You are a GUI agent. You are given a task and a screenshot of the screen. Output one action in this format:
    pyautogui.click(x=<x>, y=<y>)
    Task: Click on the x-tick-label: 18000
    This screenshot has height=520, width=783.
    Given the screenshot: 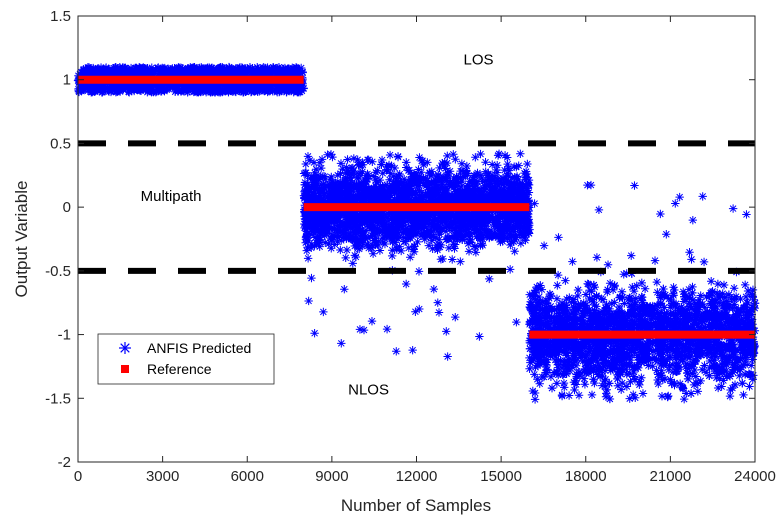 What is the action you would take?
    pyautogui.click(x=586, y=476)
    